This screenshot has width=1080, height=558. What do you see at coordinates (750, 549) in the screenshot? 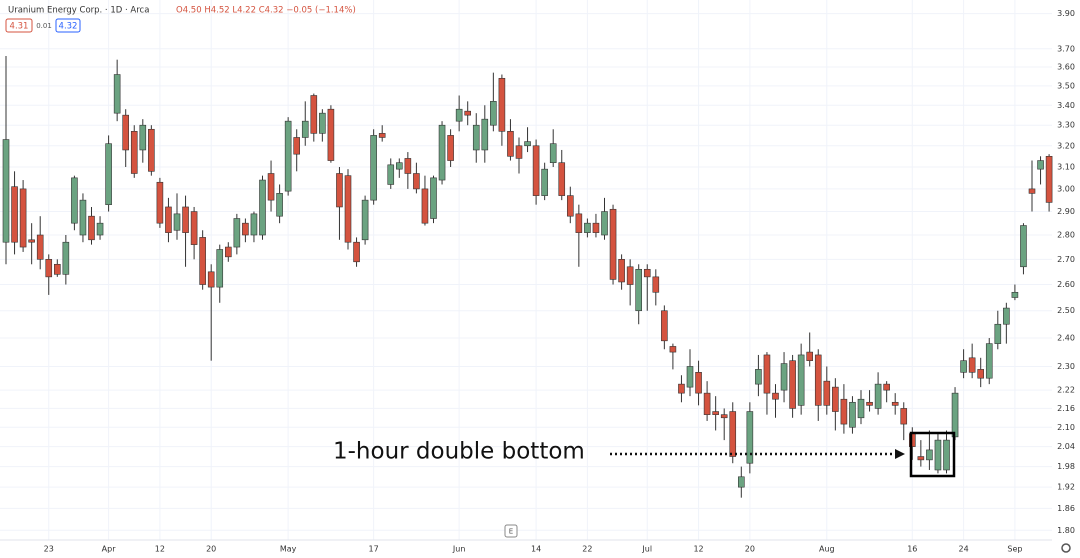
I see `x-tick-label: 20` at bounding box center [750, 549].